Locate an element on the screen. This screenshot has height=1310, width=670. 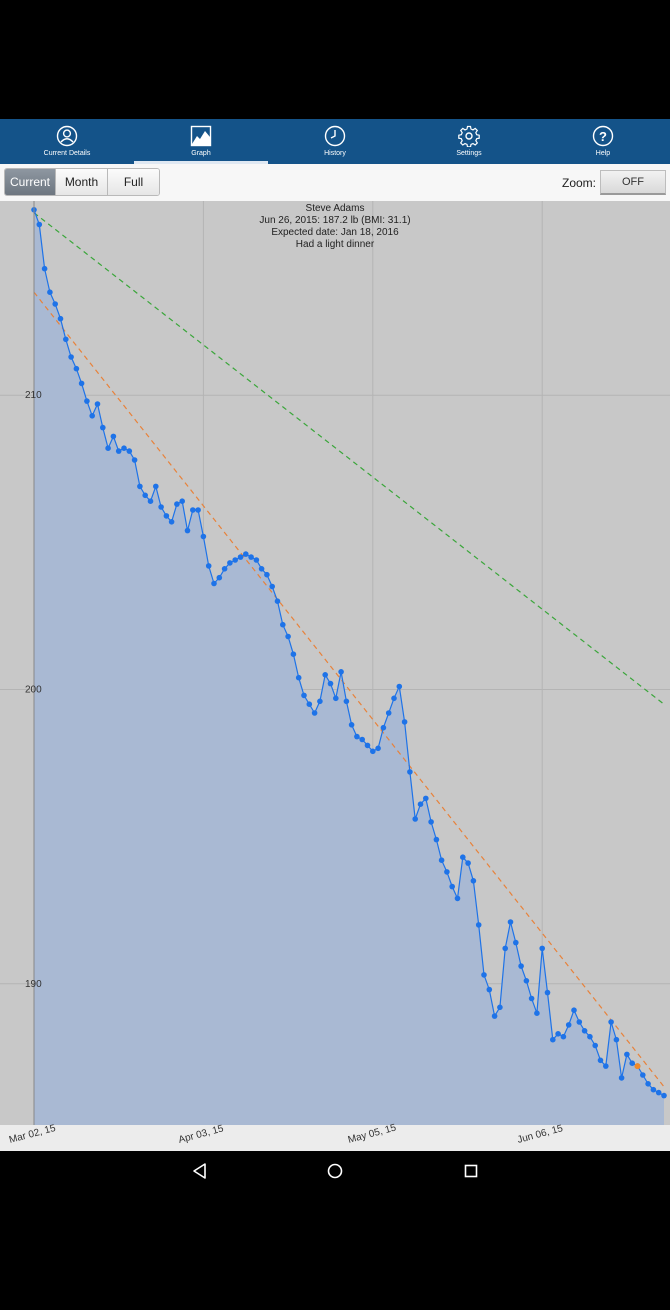
person-circle-icon is located at coordinates (67, 136).